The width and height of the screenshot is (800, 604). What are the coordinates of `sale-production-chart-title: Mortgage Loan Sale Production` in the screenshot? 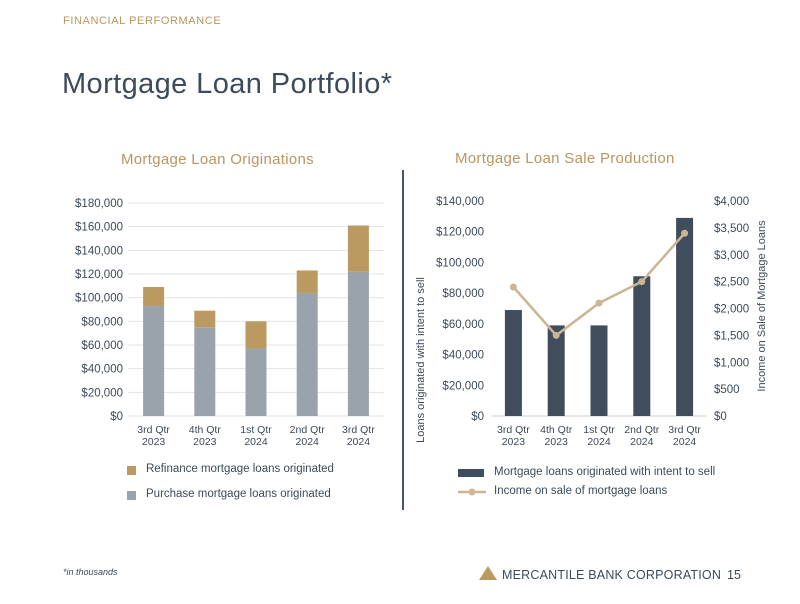 It's located at (565, 158).